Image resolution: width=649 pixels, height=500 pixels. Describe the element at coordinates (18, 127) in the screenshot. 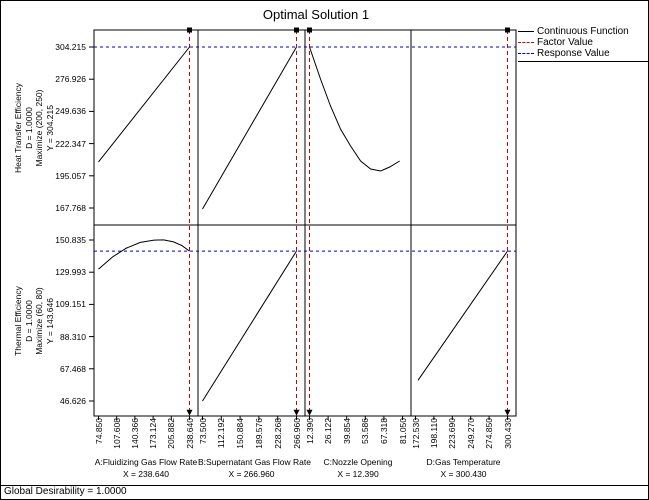

I see `response-info-line: Heat Transfer Efficiency` at that location.